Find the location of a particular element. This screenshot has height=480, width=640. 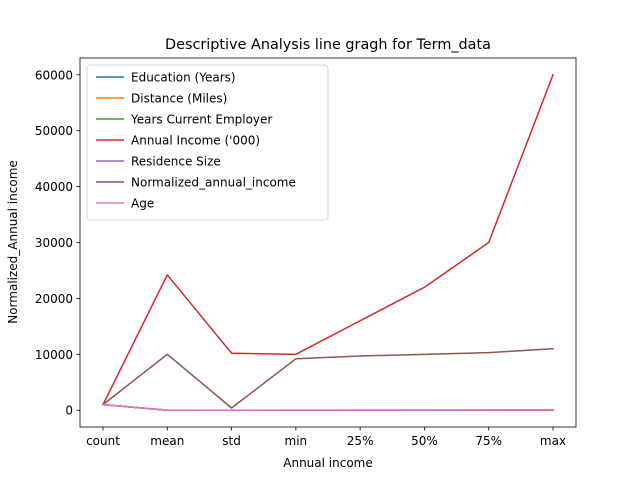

x-tick-label: mean is located at coordinates (167, 441).